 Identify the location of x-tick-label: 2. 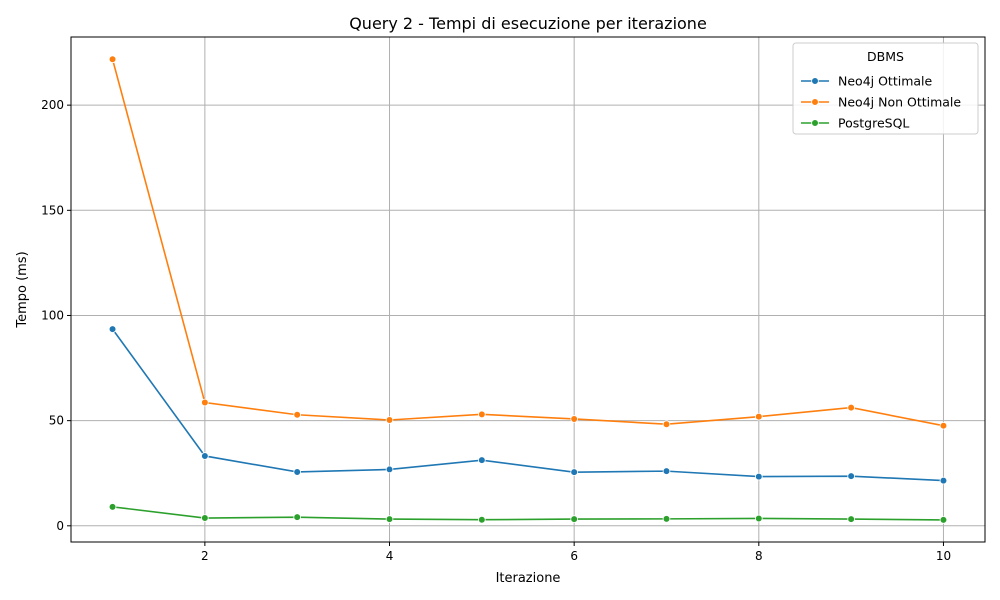
(205, 556).